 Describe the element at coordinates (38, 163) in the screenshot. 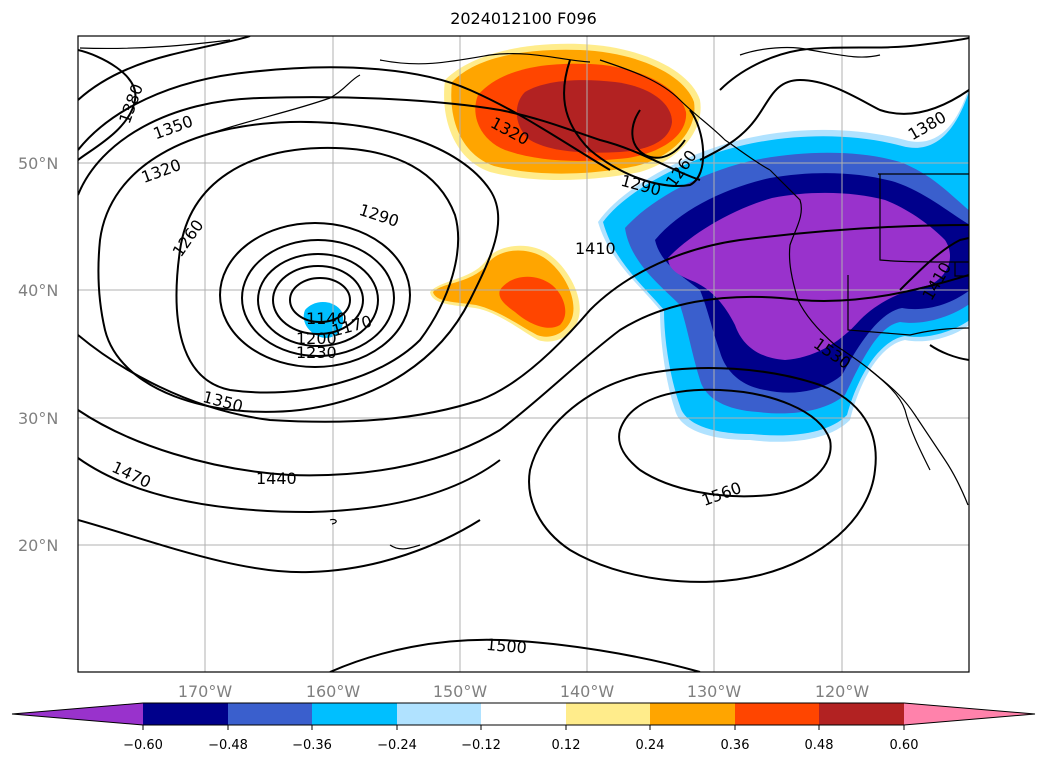

I see `lat-label: 50°N` at that location.